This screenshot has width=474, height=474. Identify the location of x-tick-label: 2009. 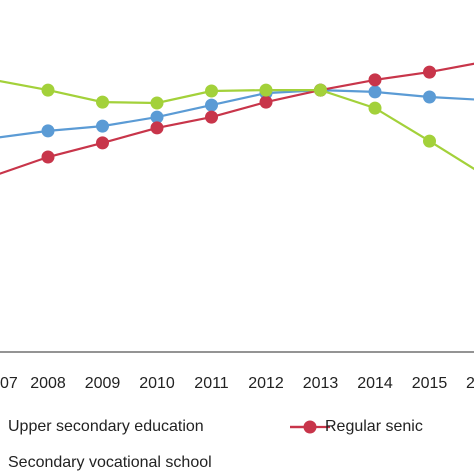
(103, 383).